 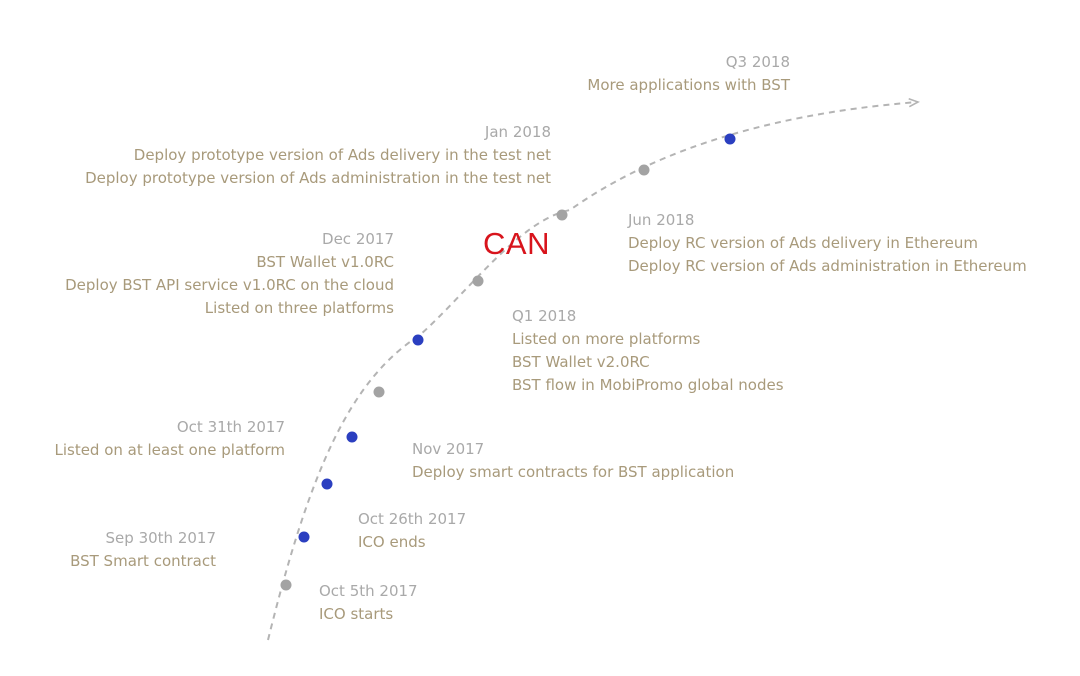 What do you see at coordinates (169, 450) in the screenshot?
I see `milestone-text: Listed on at least one platform` at bounding box center [169, 450].